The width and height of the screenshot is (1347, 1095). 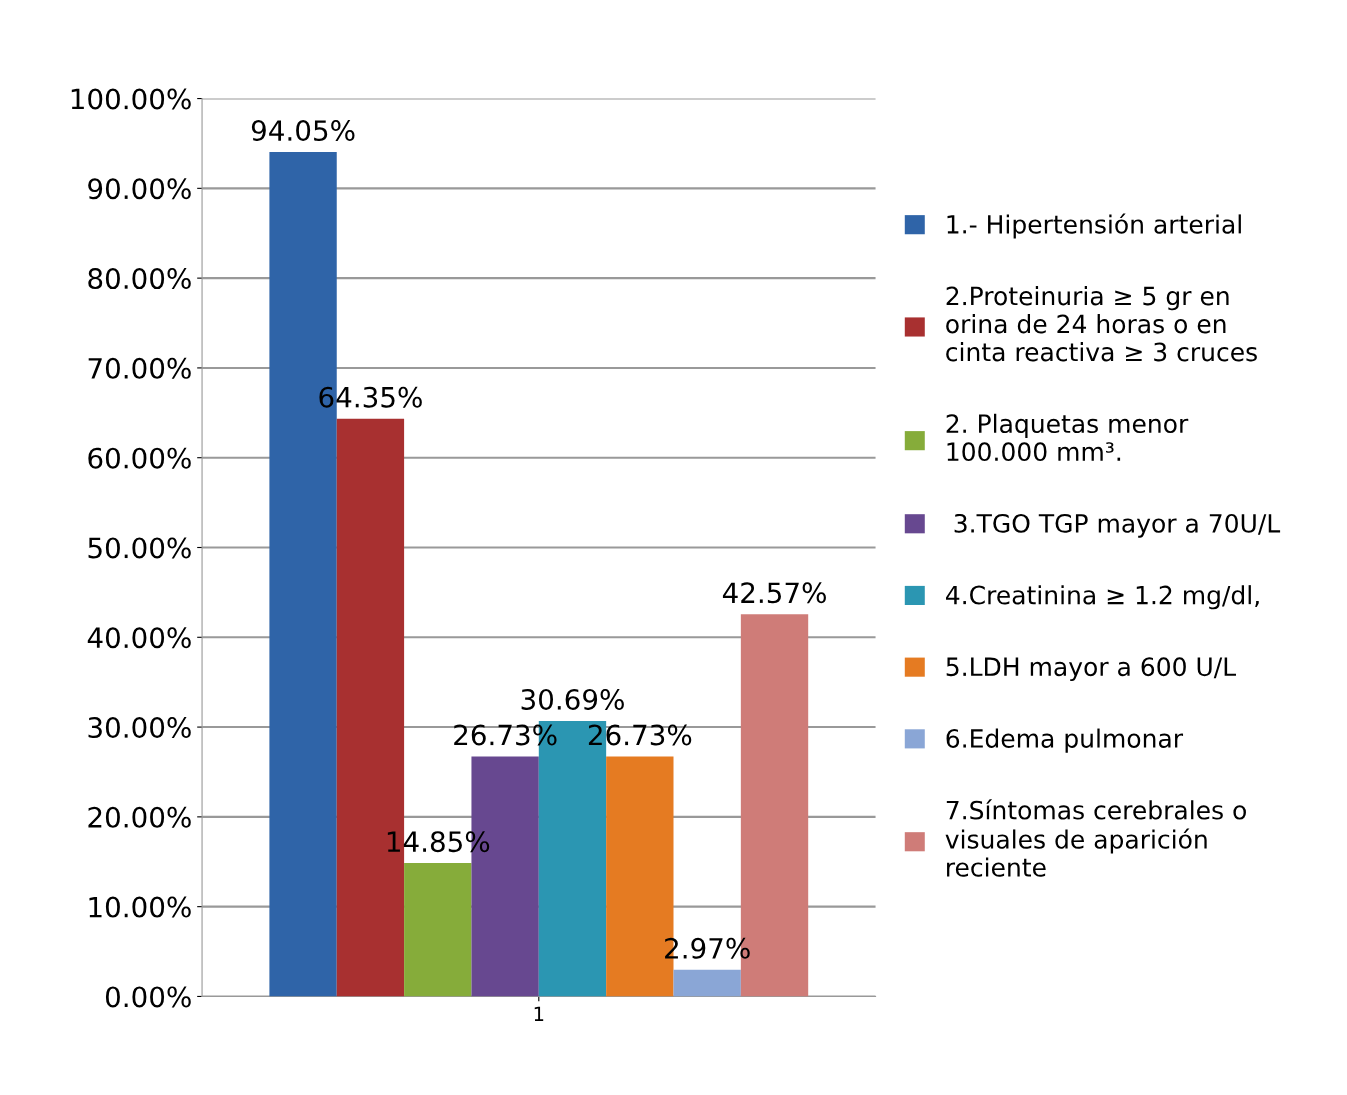 What do you see at coordinates (139, 458) in the screenshot?
I see `y-tick-label: 60.00%` at bounding box center [139, 458].